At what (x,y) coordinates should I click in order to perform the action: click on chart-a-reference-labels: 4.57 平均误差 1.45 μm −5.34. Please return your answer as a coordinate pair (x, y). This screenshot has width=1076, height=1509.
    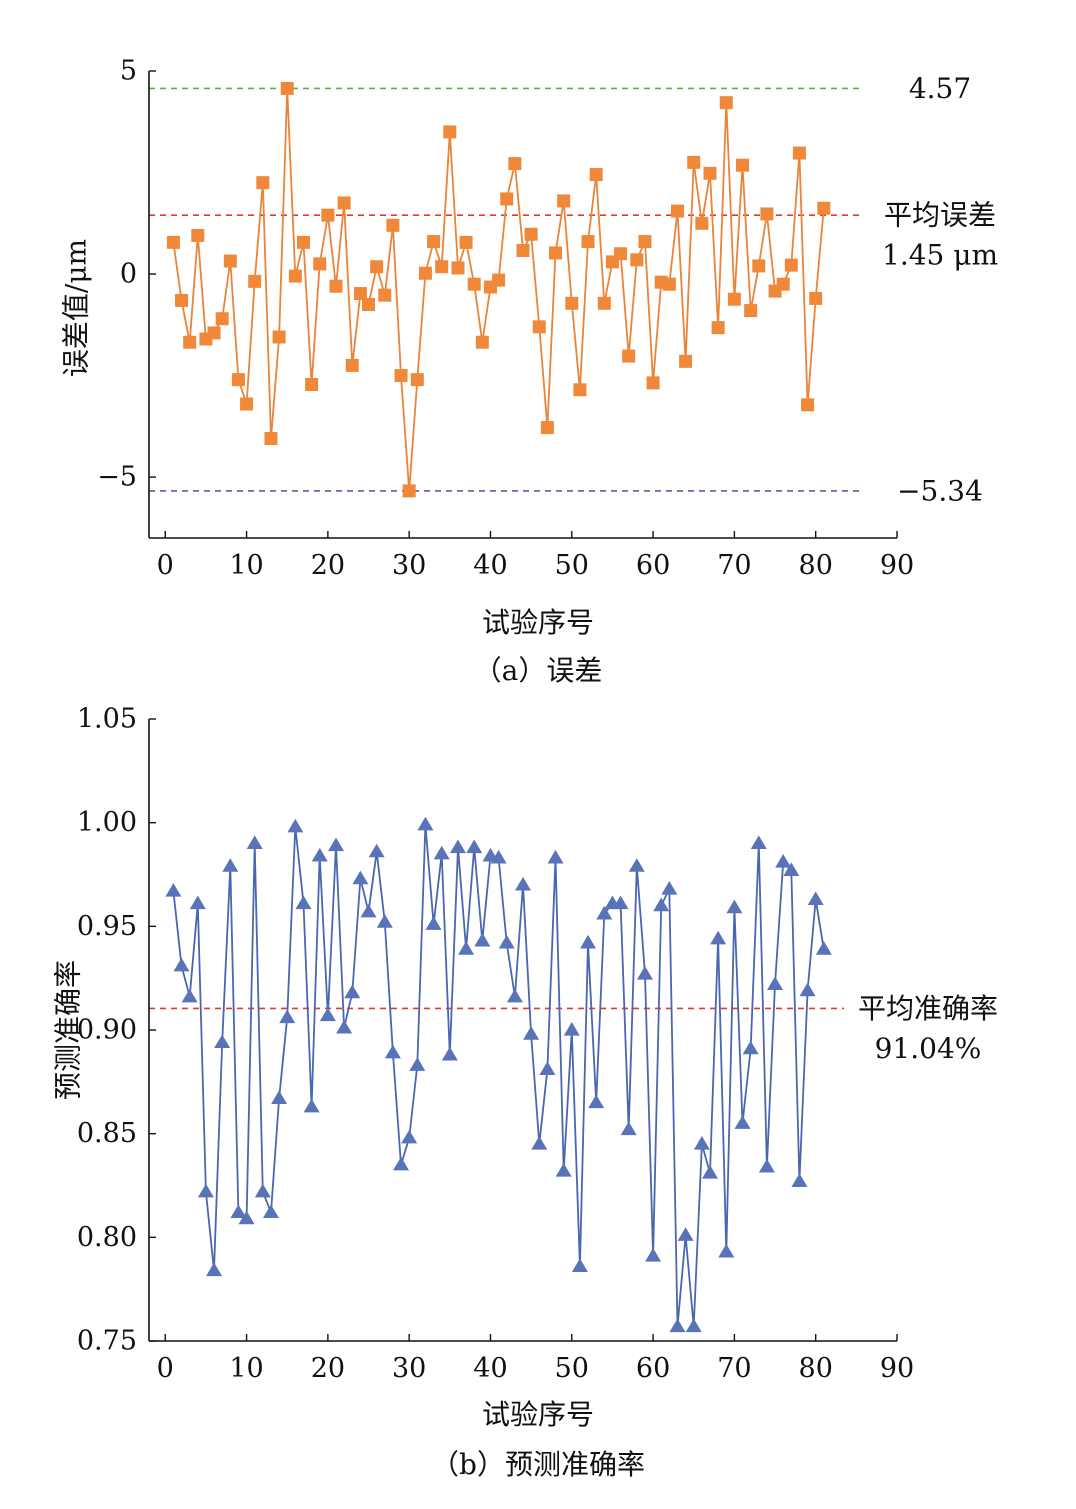
    Looking at the image, I should click on (940, 289).